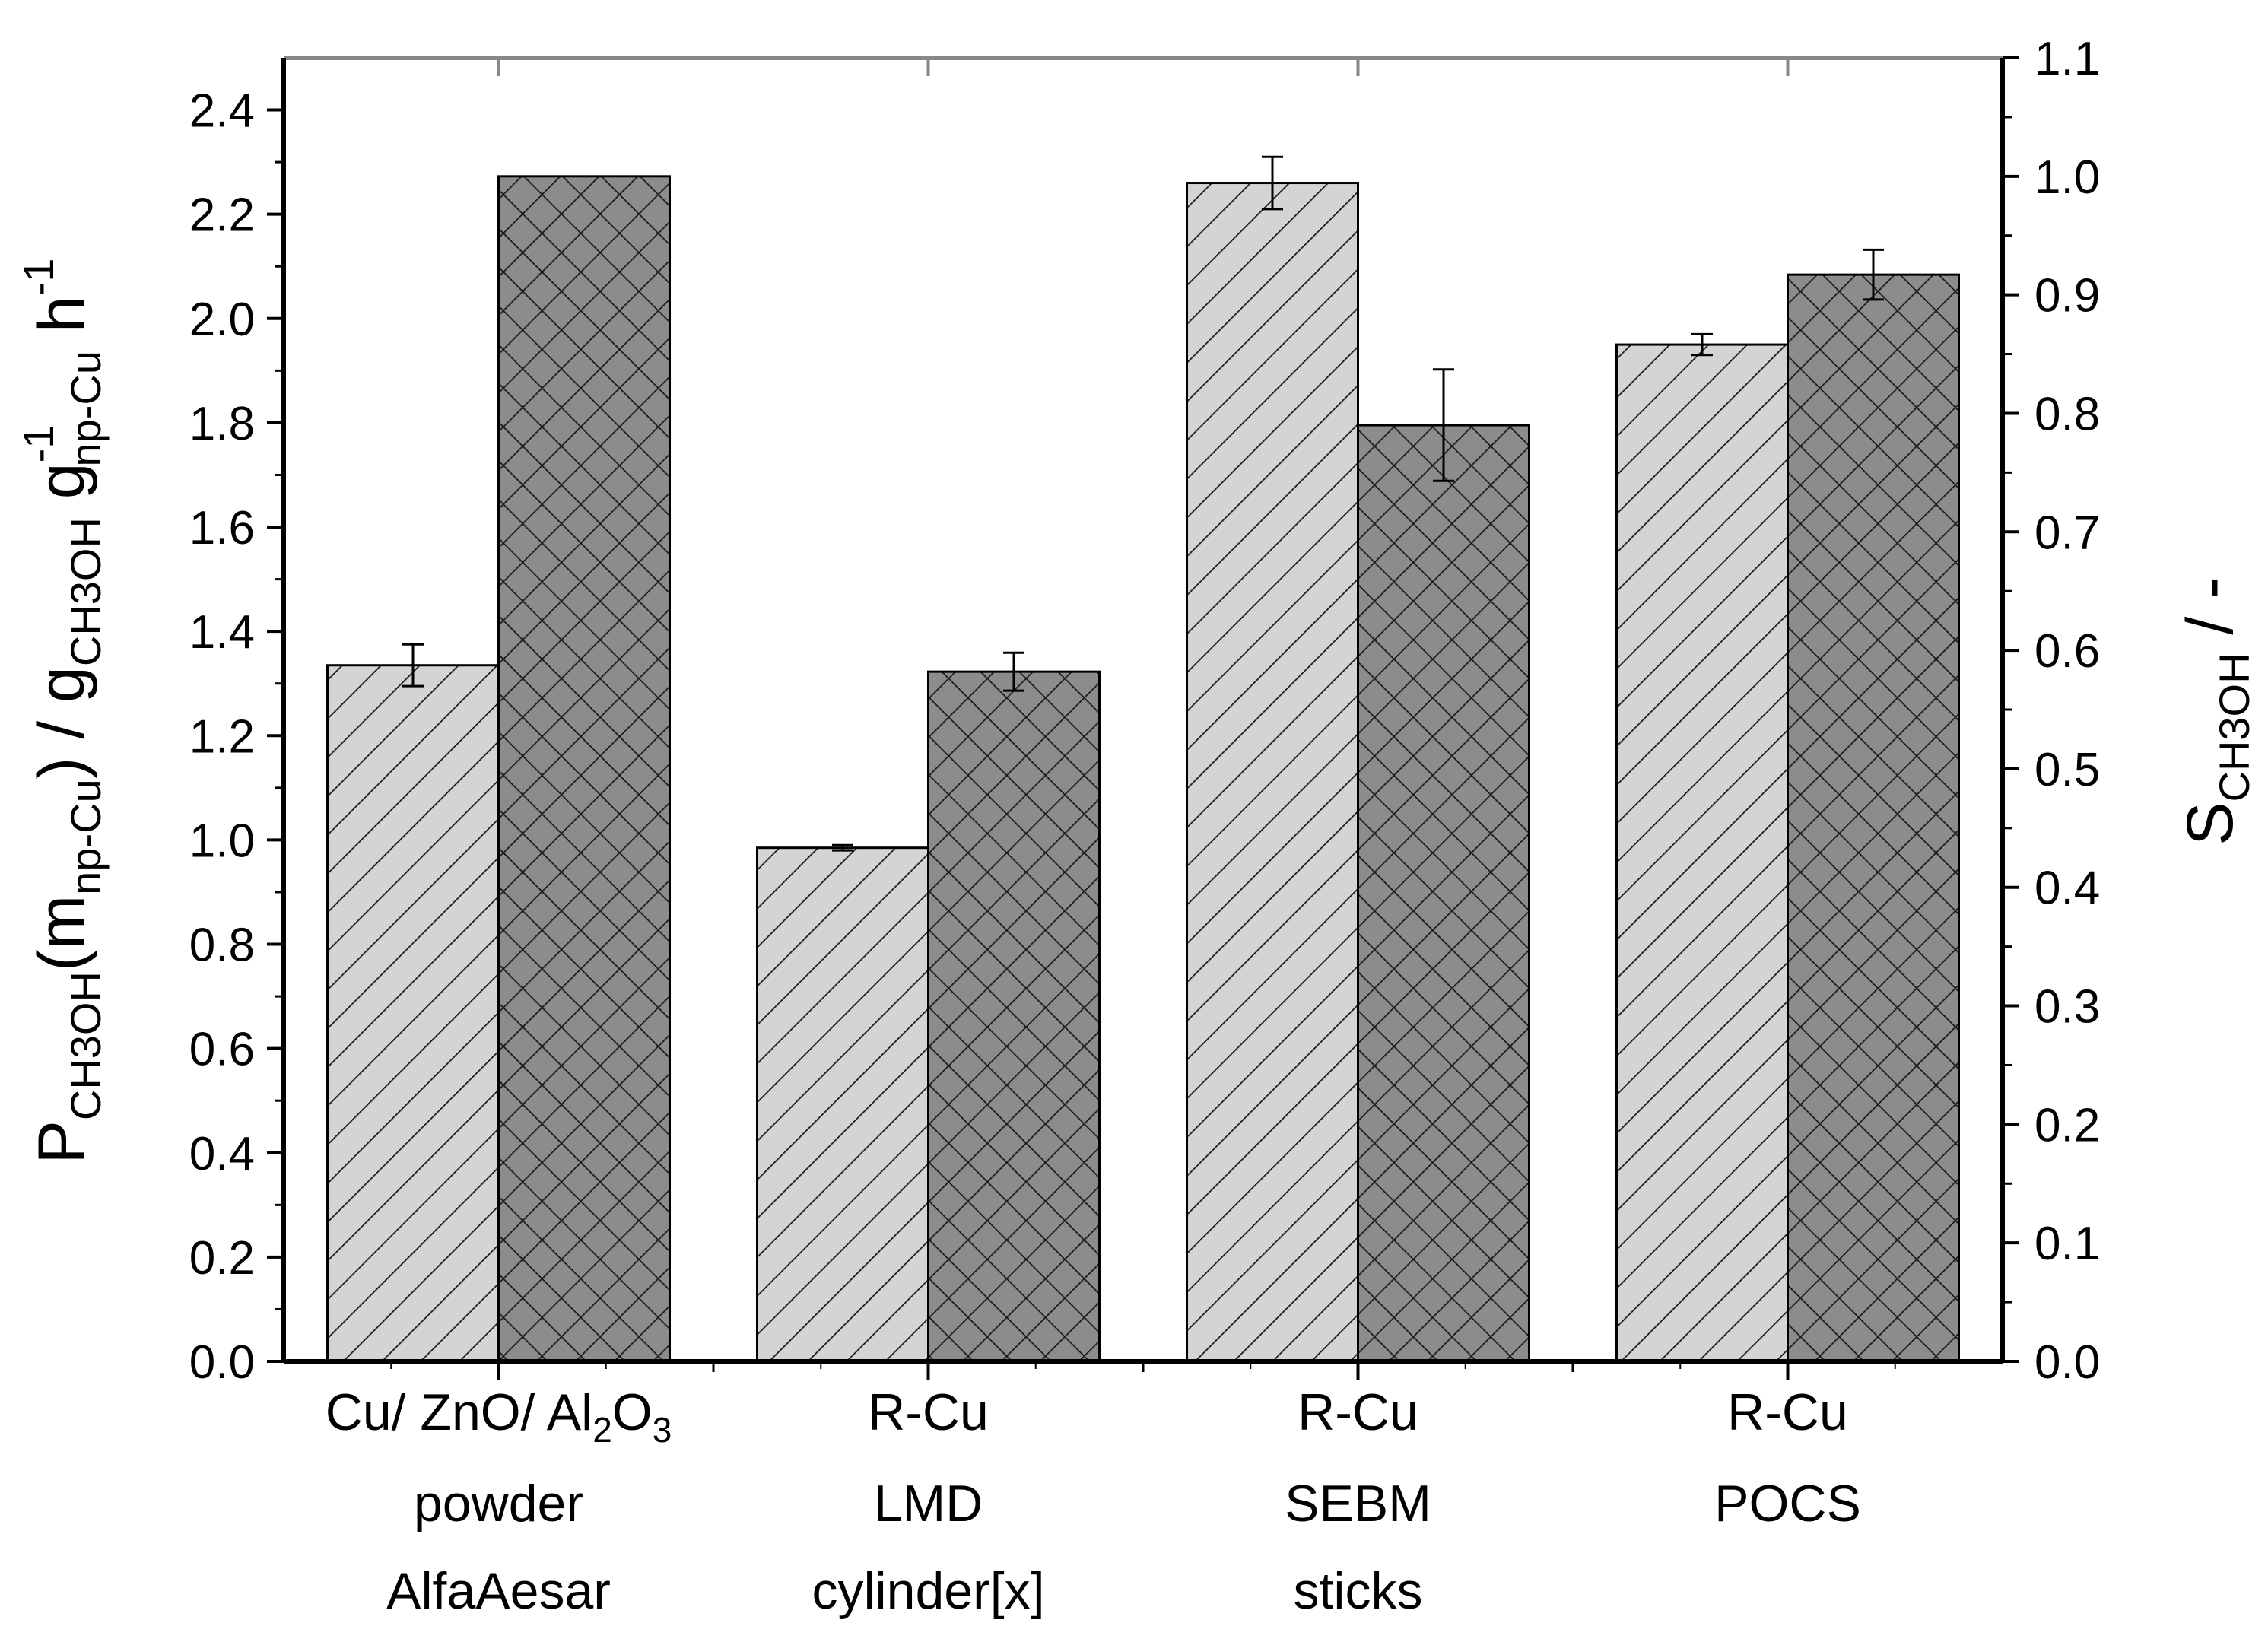  Describe the element at coordinates (222, 424) in the screenshot. I see `y-left-tick-label: 1.8` at that location.